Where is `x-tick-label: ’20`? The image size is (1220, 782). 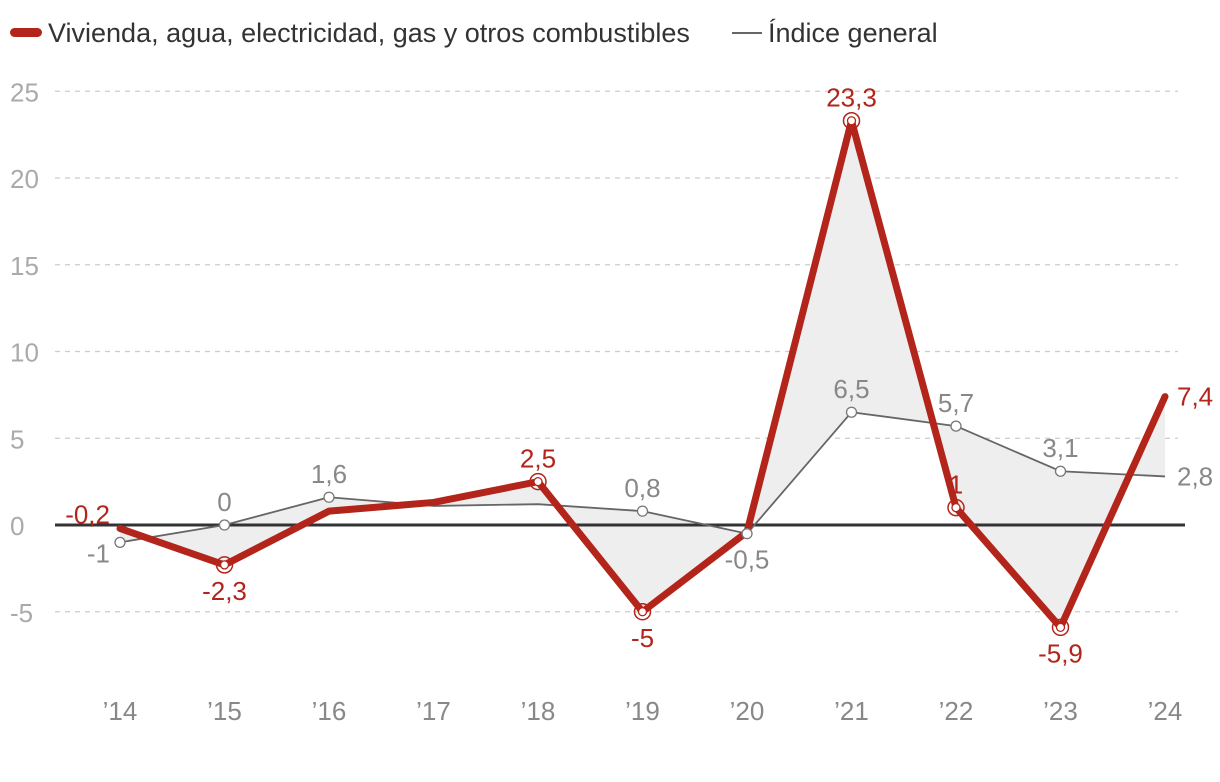 x-tick-label: ’20 is located at coordinates (747, 711).